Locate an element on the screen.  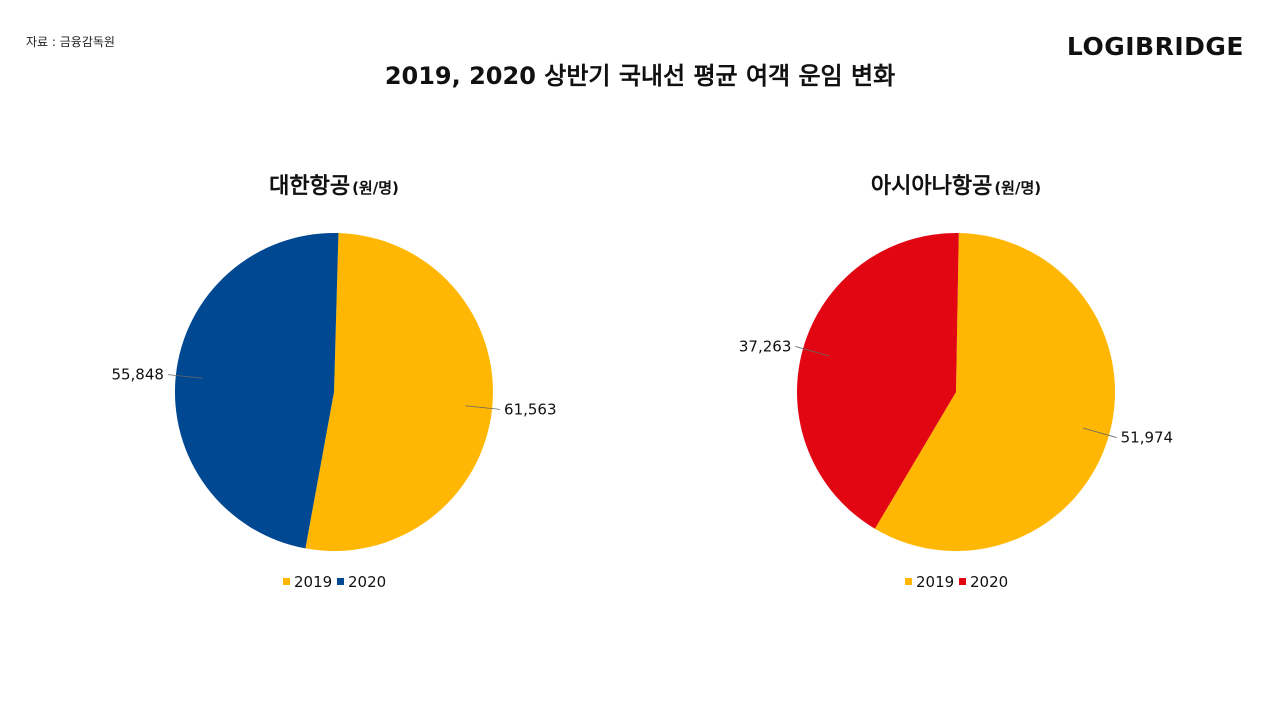
data-label-2020: 55,848 is located at coordinates (137, 375).